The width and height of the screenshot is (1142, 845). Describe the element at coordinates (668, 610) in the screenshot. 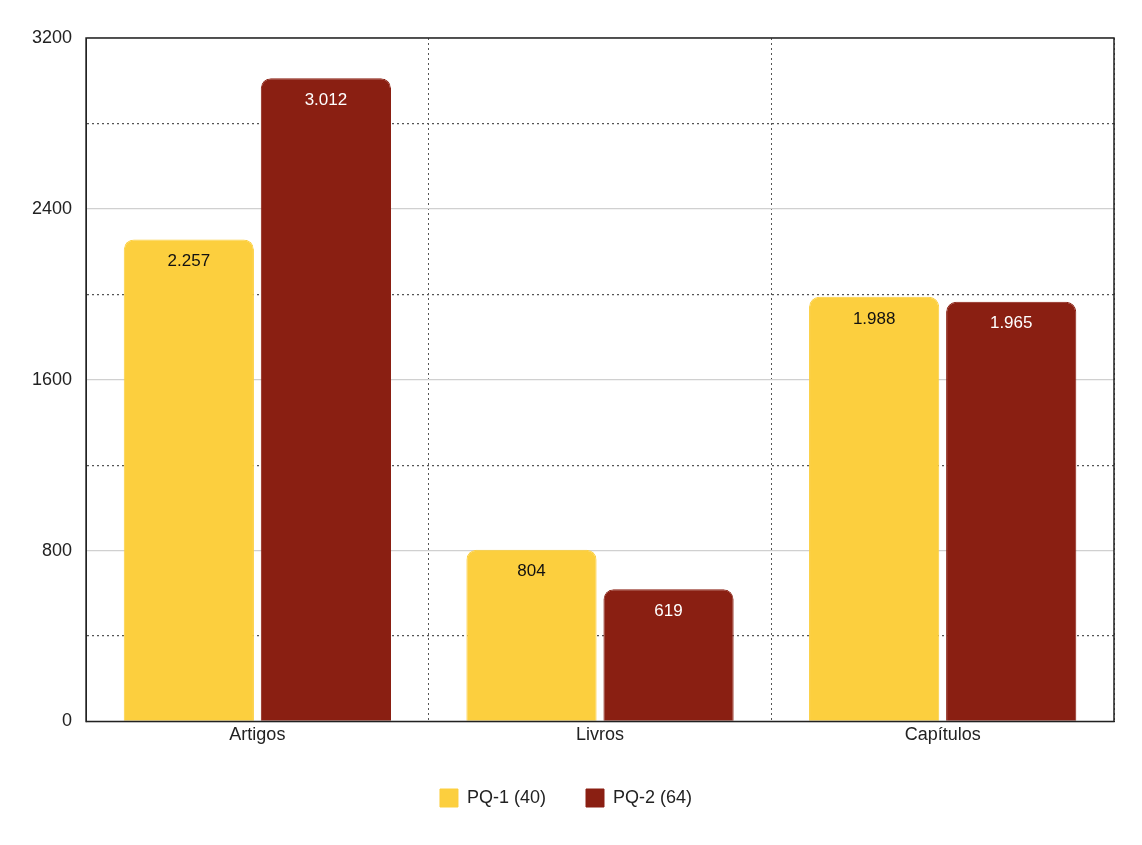

I see `data-label: 619` at that location.